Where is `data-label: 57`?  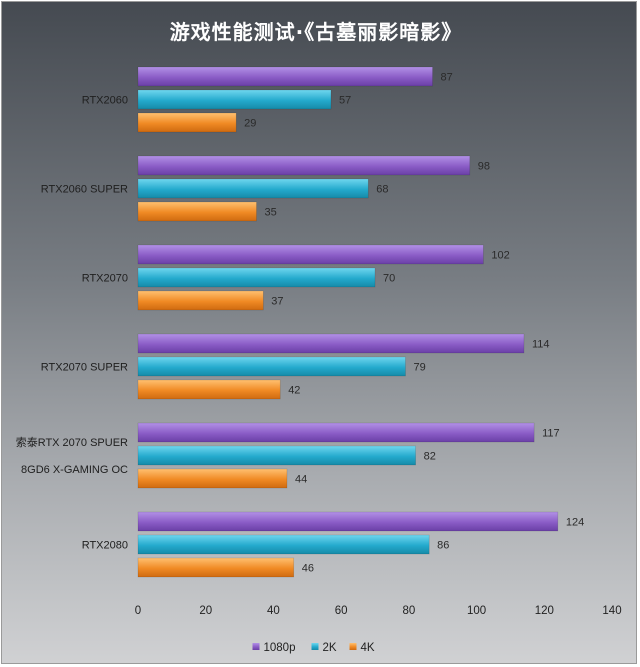
data-label: 57 is located at coordinates (345, 101).